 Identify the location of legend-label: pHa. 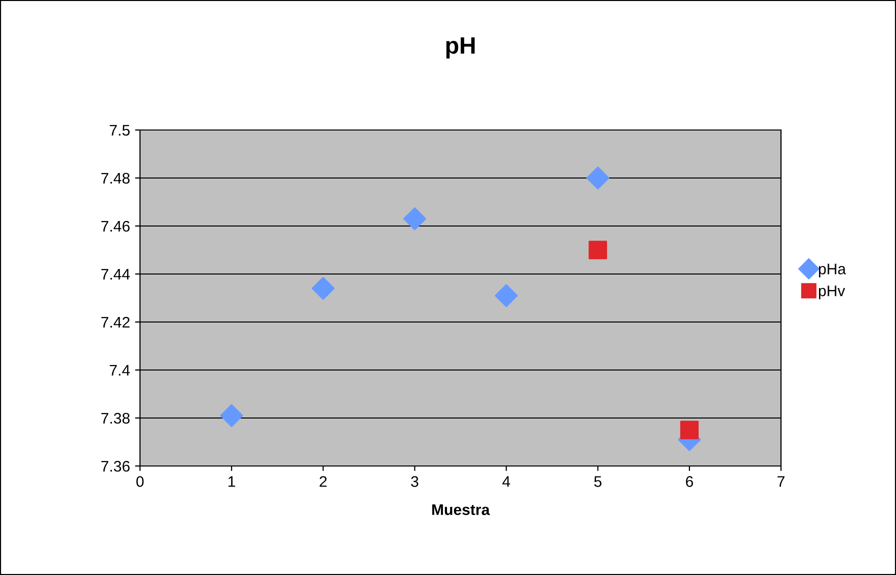
(832, 271).